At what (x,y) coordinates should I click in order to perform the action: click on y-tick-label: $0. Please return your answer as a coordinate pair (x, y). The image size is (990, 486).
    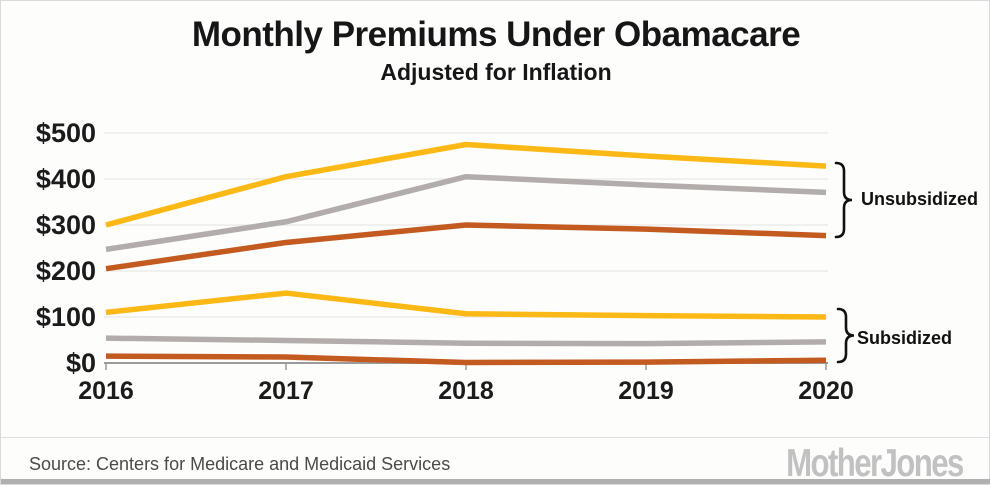
    Looking at the image, I should click on (81, 363).